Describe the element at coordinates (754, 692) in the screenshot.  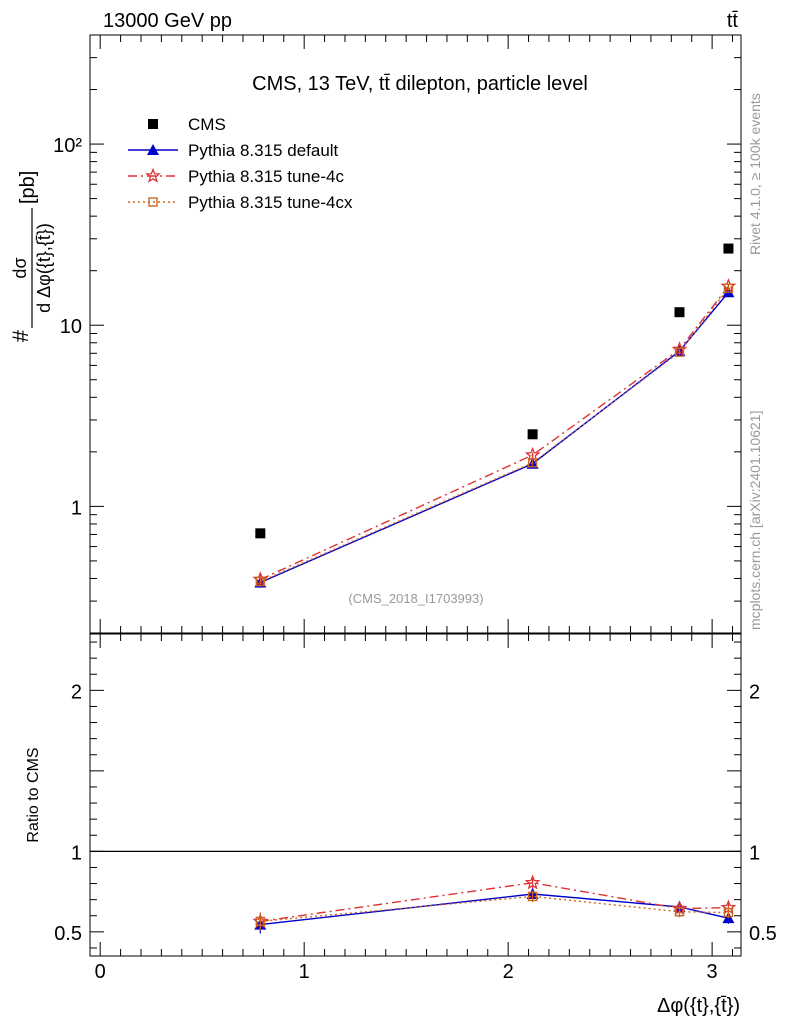
I see `ratio-y-tick-label-right: 2` at that location.